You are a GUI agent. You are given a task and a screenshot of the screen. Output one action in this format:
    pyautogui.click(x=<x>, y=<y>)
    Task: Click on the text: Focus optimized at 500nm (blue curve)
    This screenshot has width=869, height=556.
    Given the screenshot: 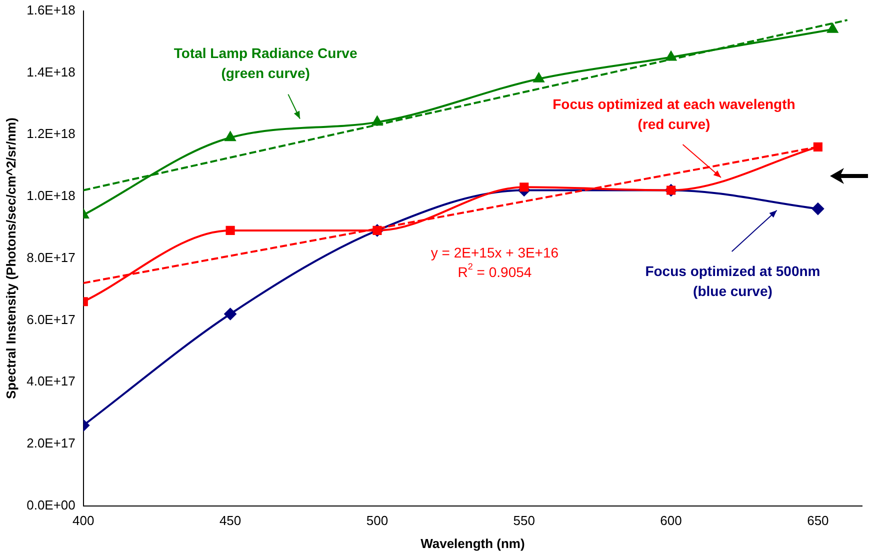 What is the action you would take?
    pyautogui.click(x=732, y=281)
    